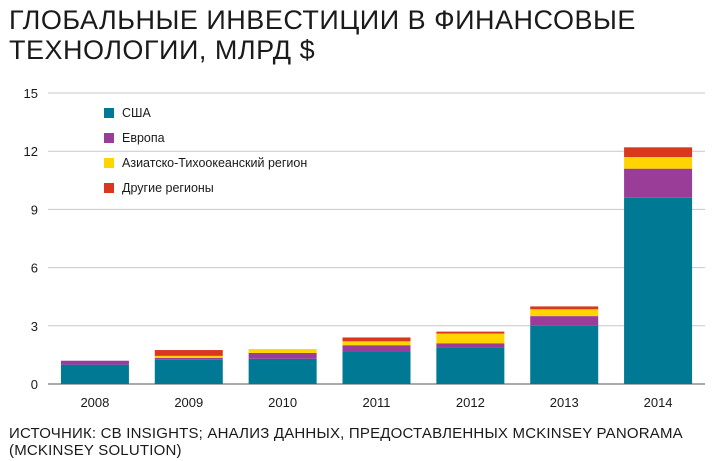 The width and height of the screenshot is (720, 461). Describe the element at coordinates (168, 188) in the screenshot. I see `legend-label: Другие регионы` at that location.